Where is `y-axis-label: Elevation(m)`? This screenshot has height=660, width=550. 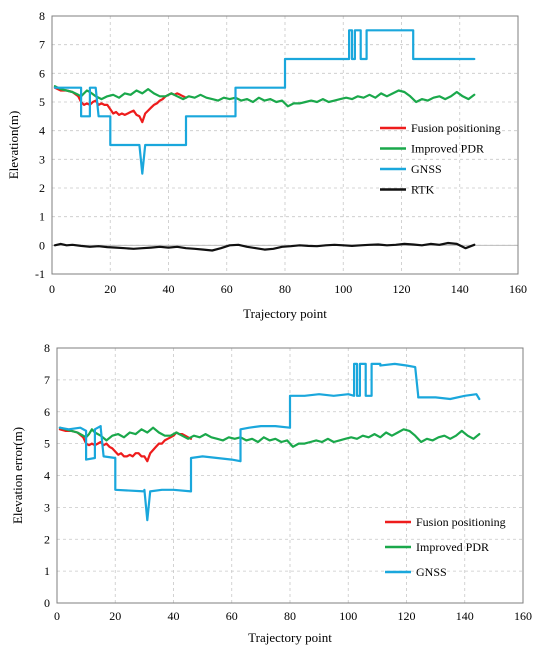
y-axis-label: Elevation(m) is located at coordinates (13, 145).